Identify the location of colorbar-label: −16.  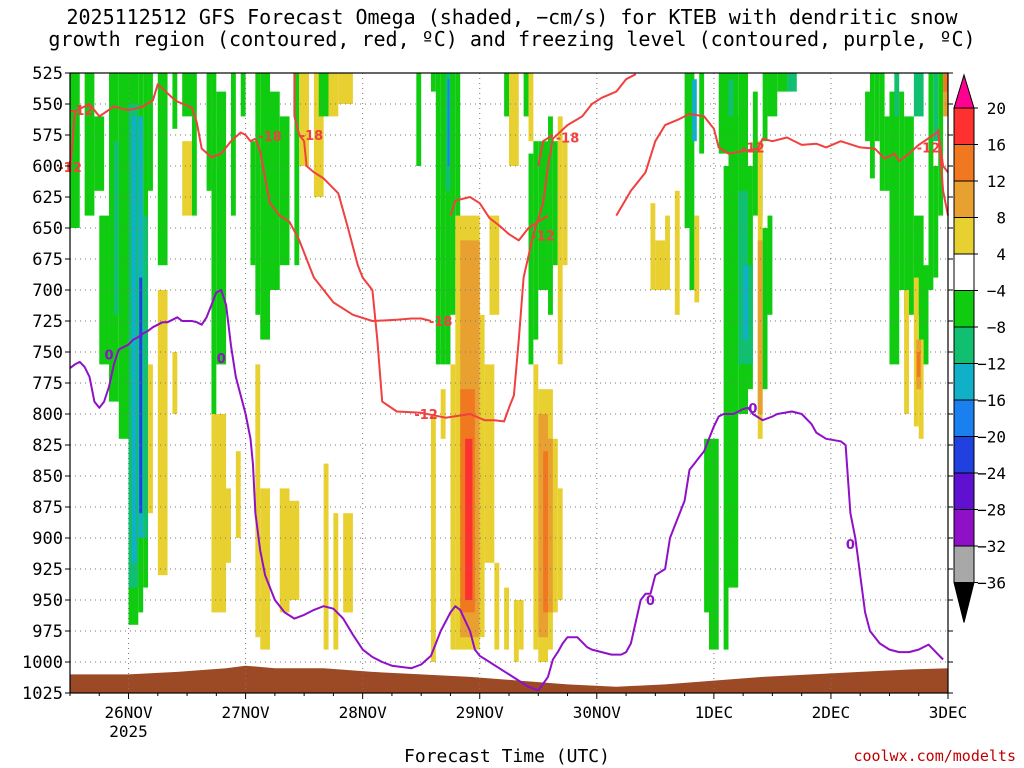
(991, 400).